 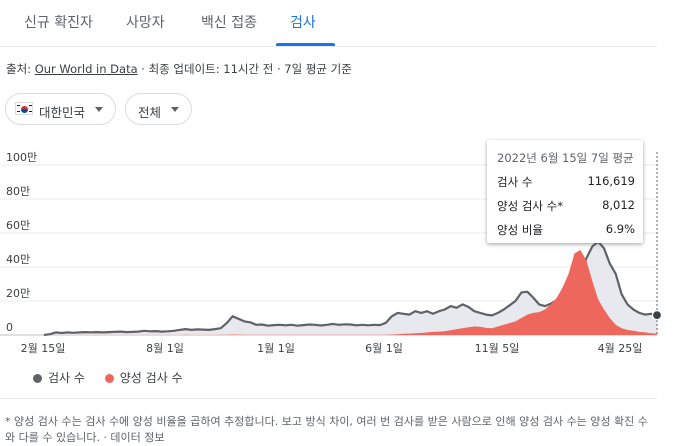 I want to click on hover-point, so click(x=657, y=315).